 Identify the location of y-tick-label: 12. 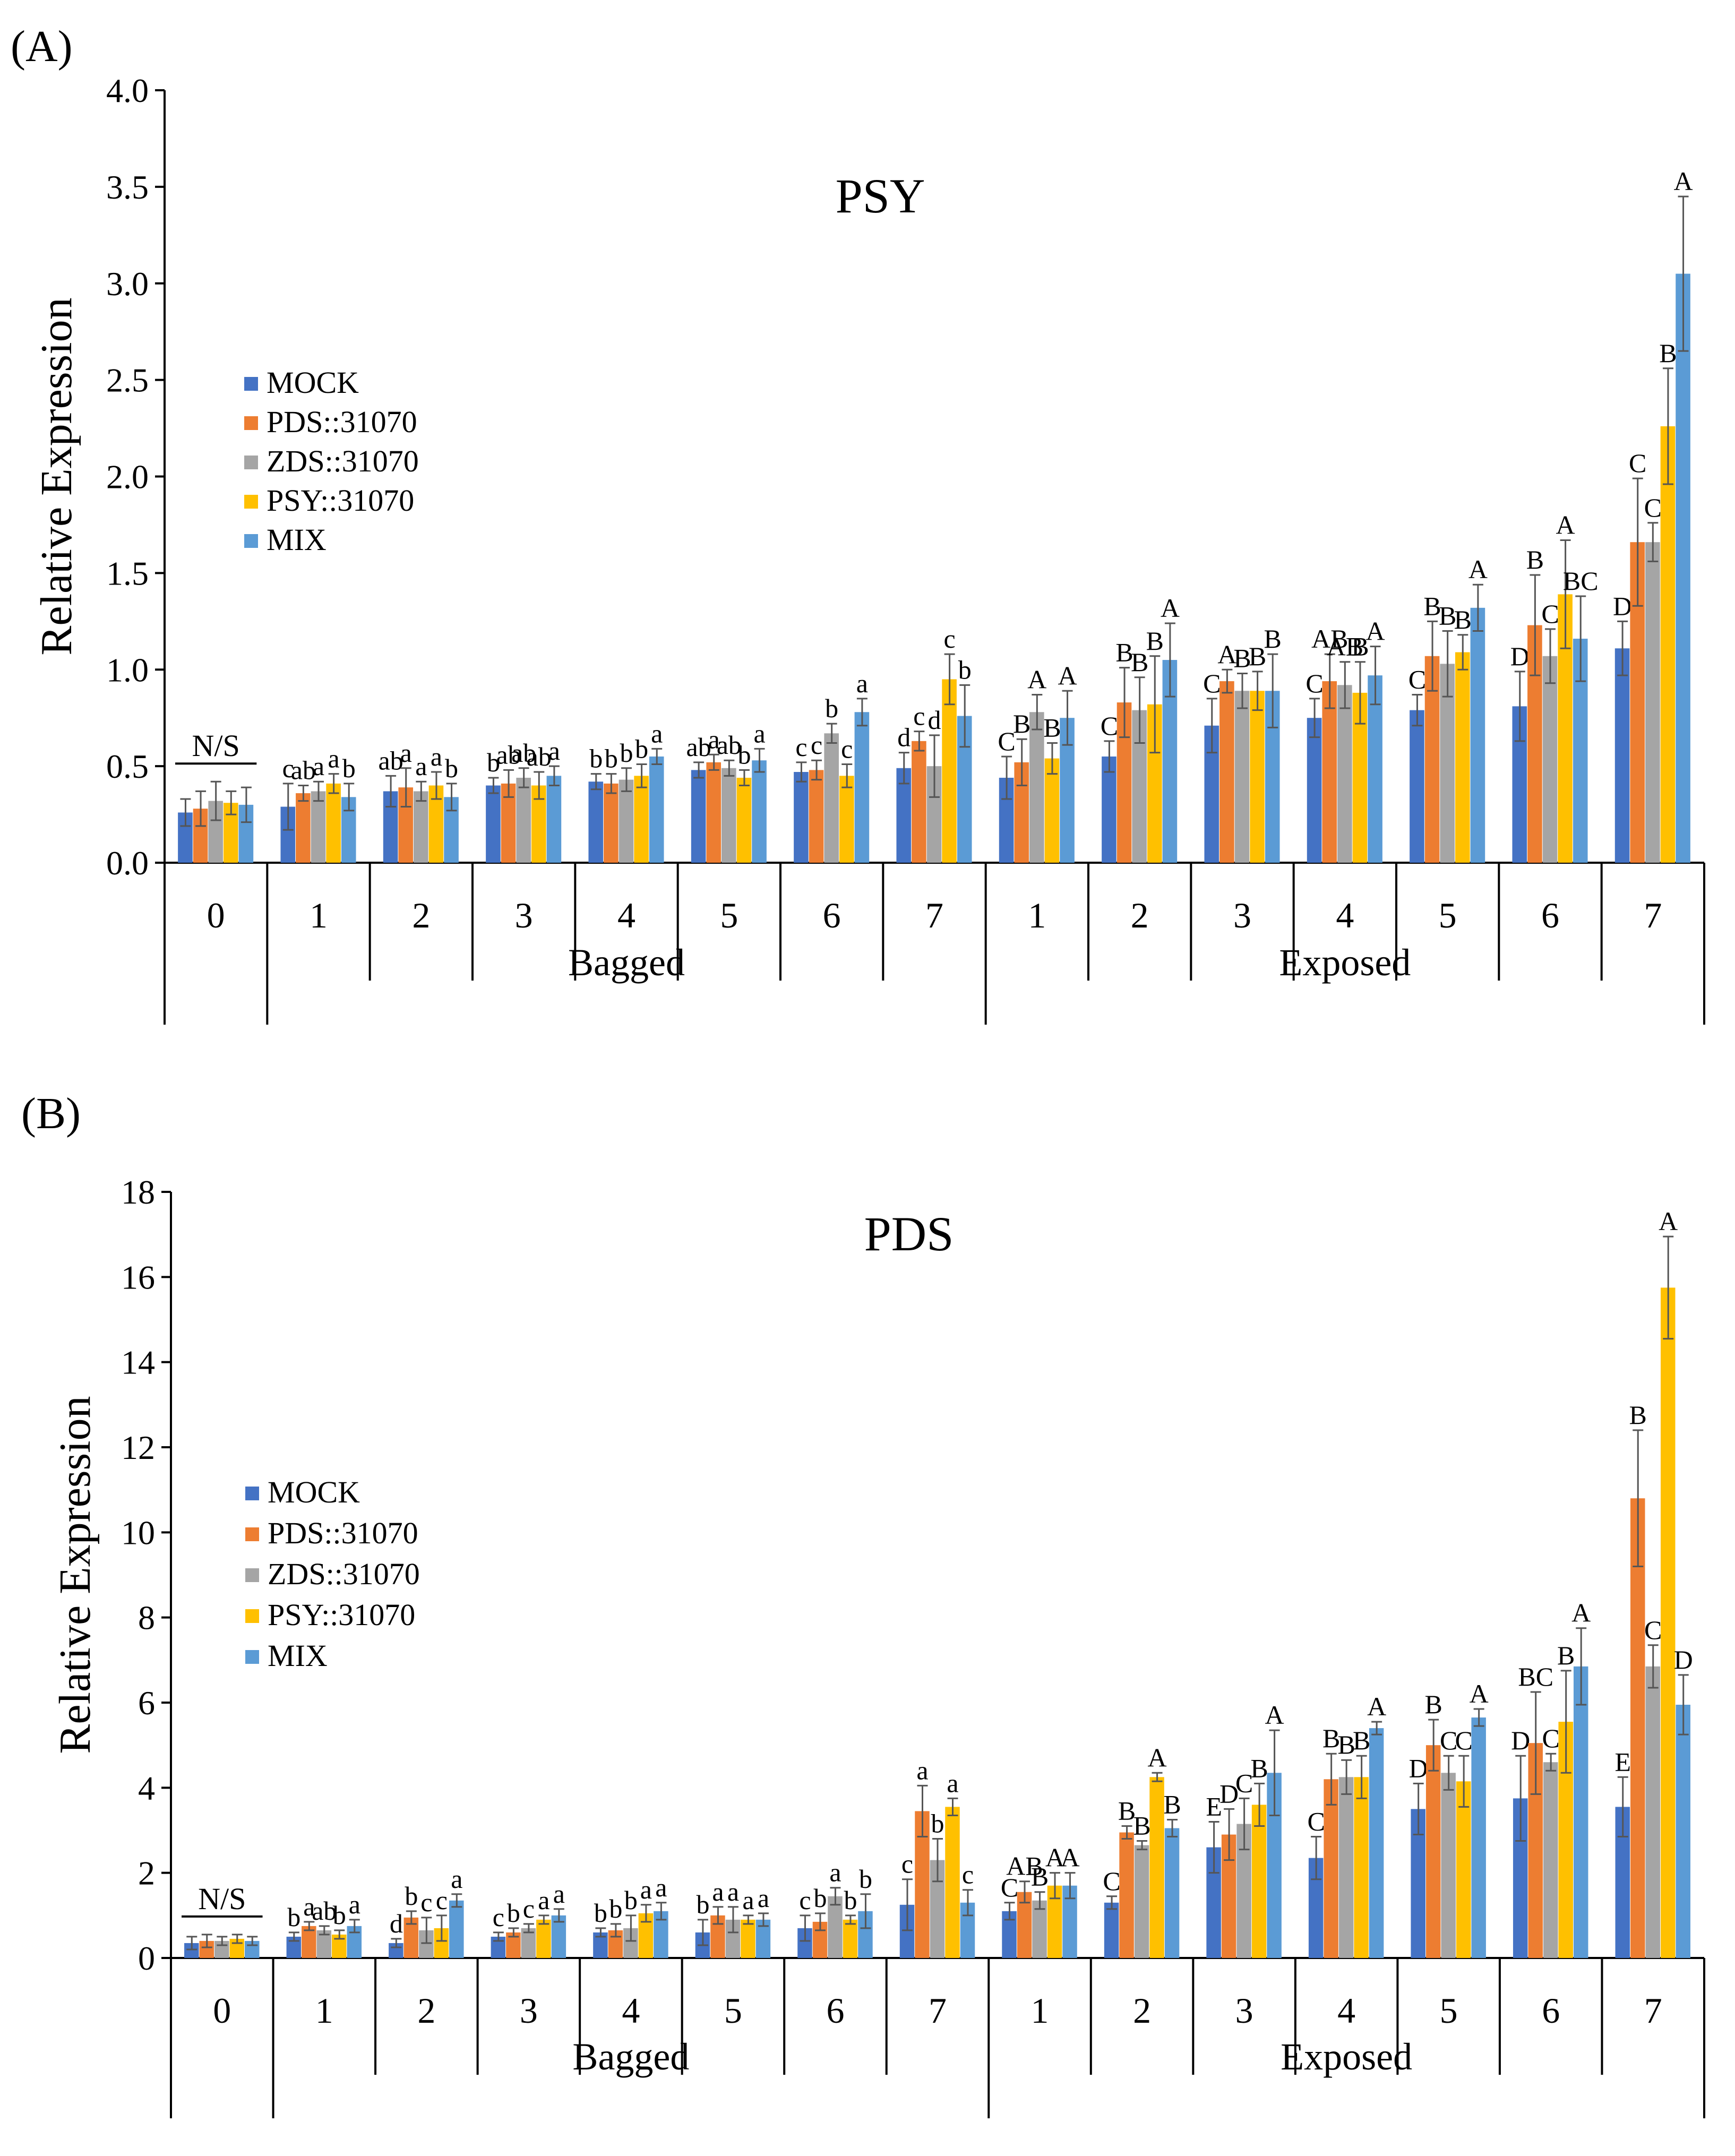
(138, 1448).